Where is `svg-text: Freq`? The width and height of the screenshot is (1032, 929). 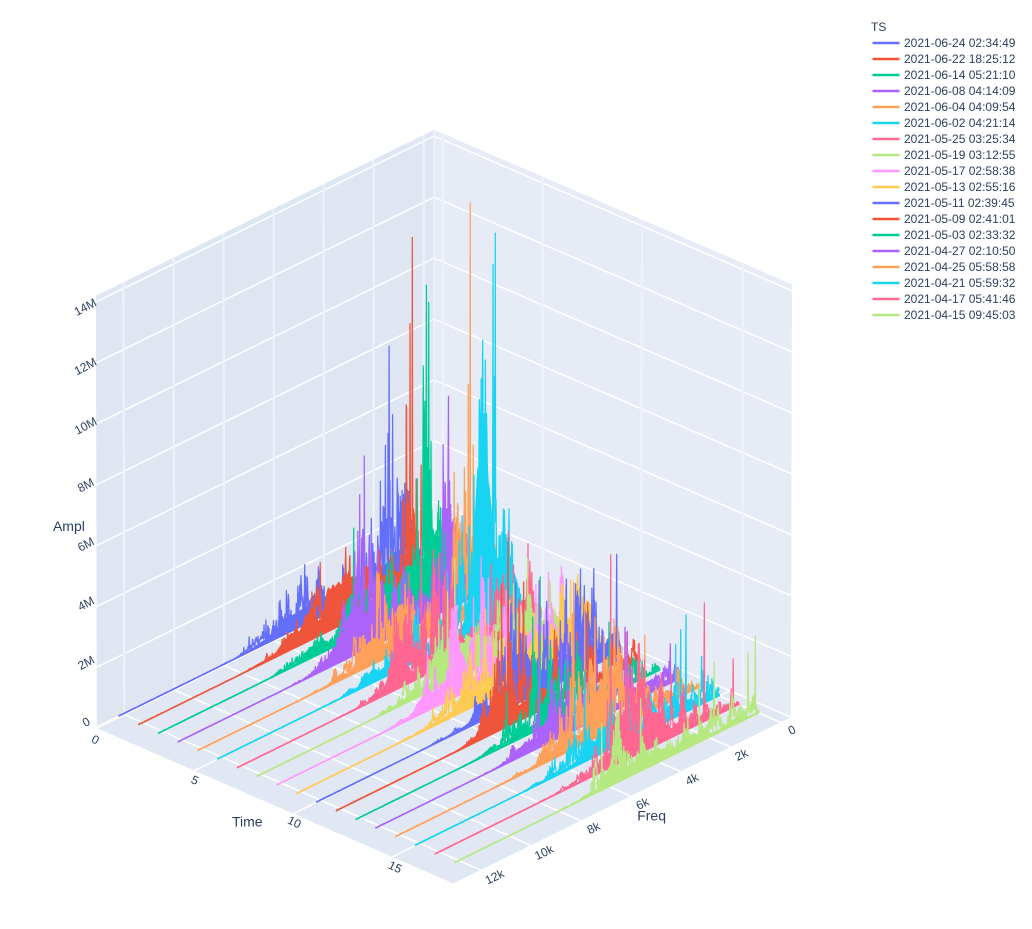 svg-text: Freq is located at coordinates (651, 816).